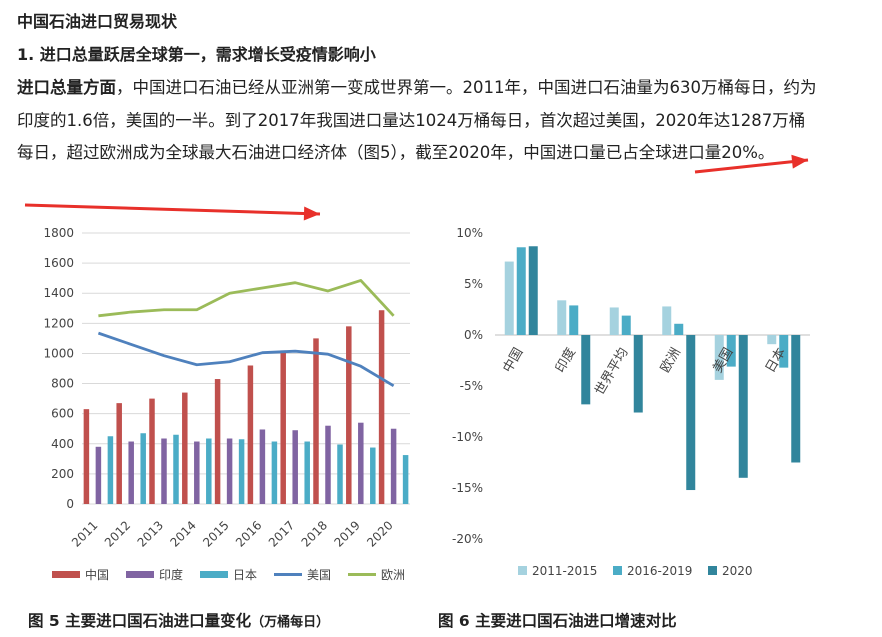  Describe the element at coordinates (172, 209) in the screenshot. I see `red-arrow-shaft` at that location.